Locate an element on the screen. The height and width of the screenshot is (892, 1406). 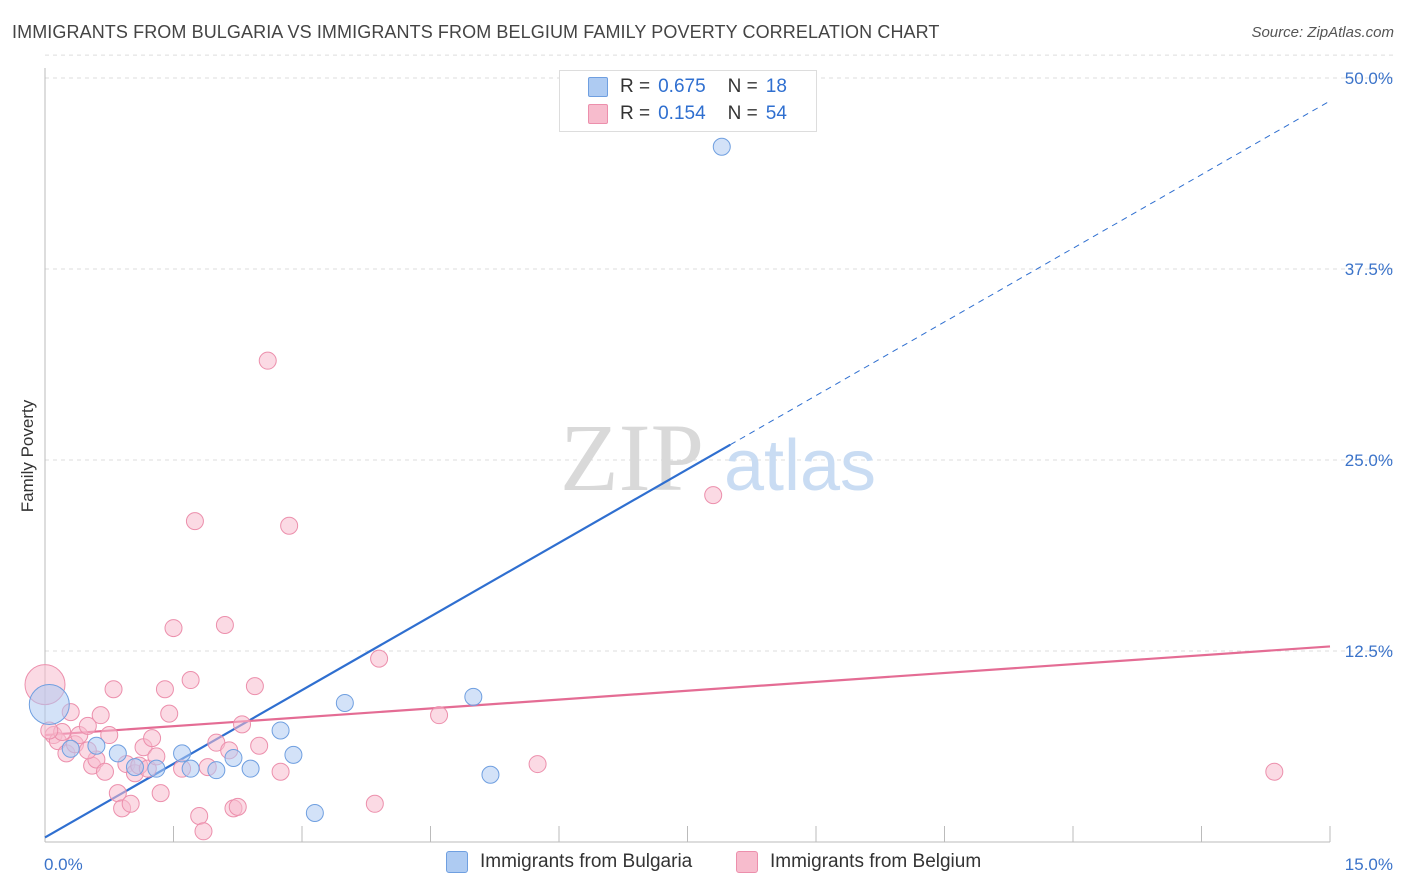
legend-label-belgium: Immigrants from Belgium is located at coordinates (876, 861).